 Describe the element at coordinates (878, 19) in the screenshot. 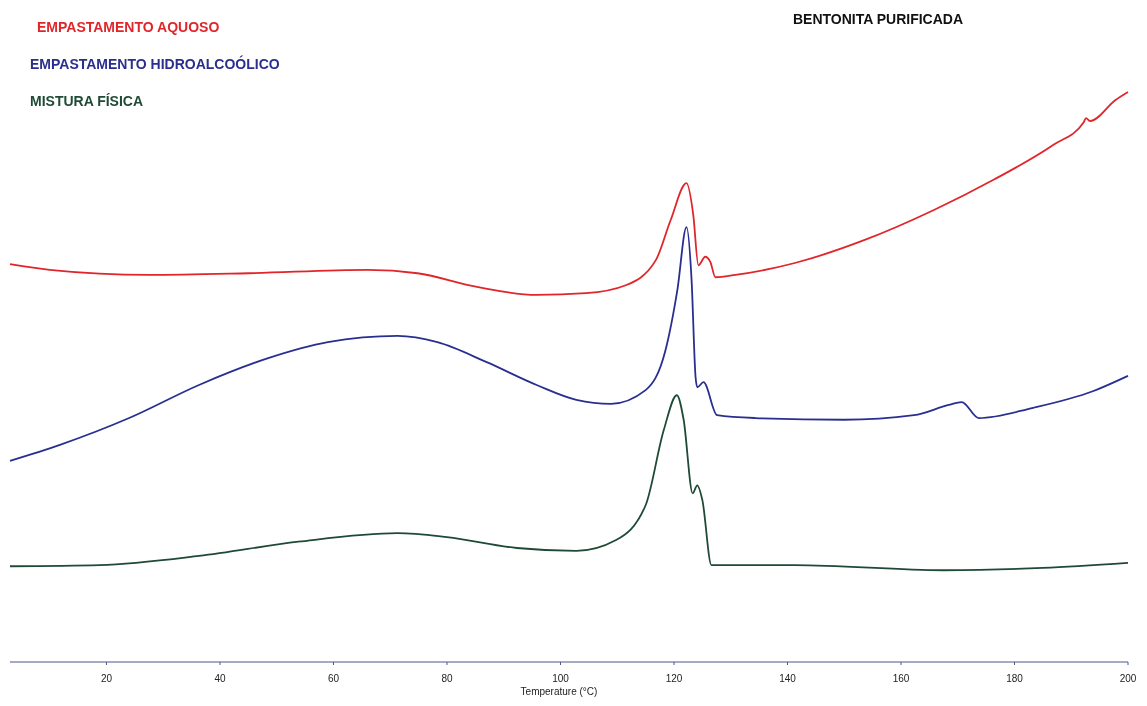

I see `chart-title: BENTONITA PURIFICADA` at that location.